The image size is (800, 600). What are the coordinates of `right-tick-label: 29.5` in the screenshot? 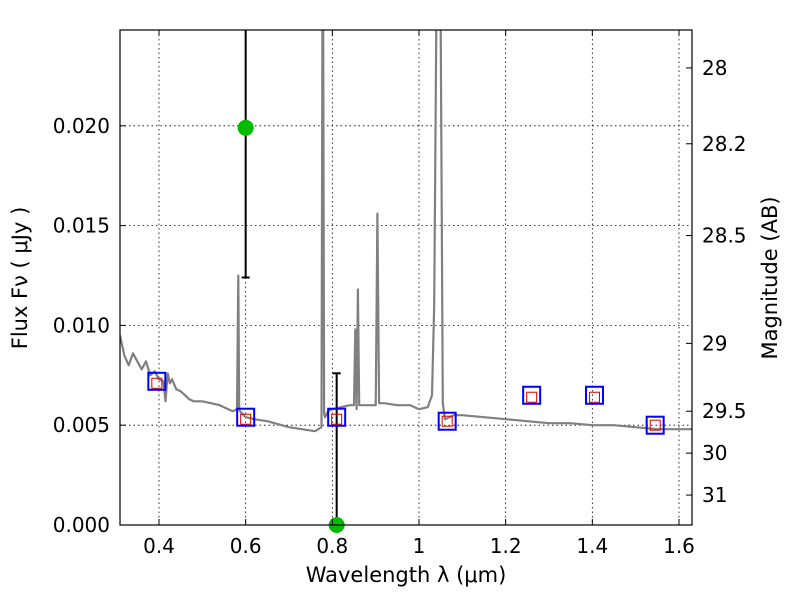 It's located at (724, 411).